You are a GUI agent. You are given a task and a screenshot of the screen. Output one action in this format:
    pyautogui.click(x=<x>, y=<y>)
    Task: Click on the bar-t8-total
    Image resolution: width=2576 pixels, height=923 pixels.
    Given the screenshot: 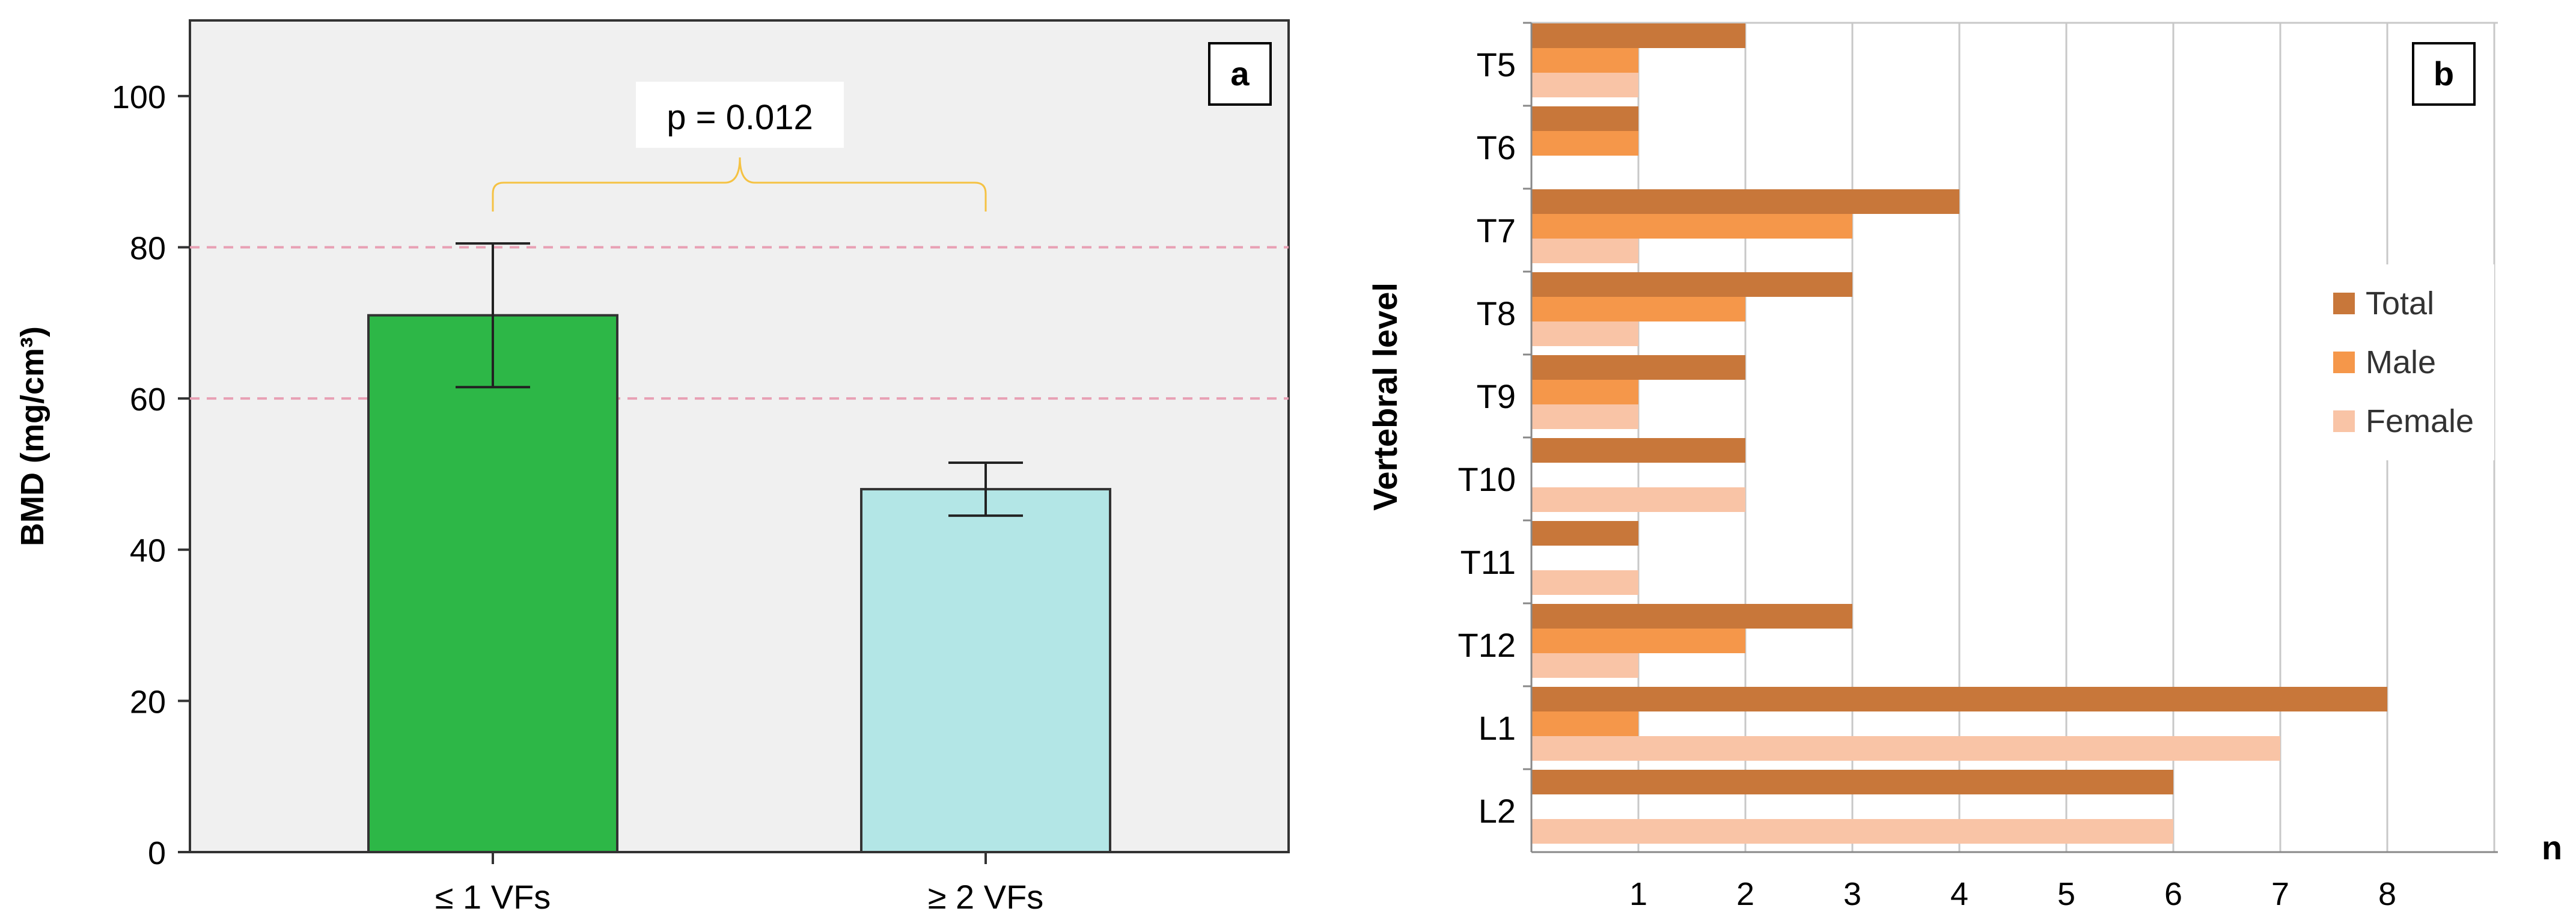 What is the action you would take?
    pyautogui.click(x=1691, y=284)
    